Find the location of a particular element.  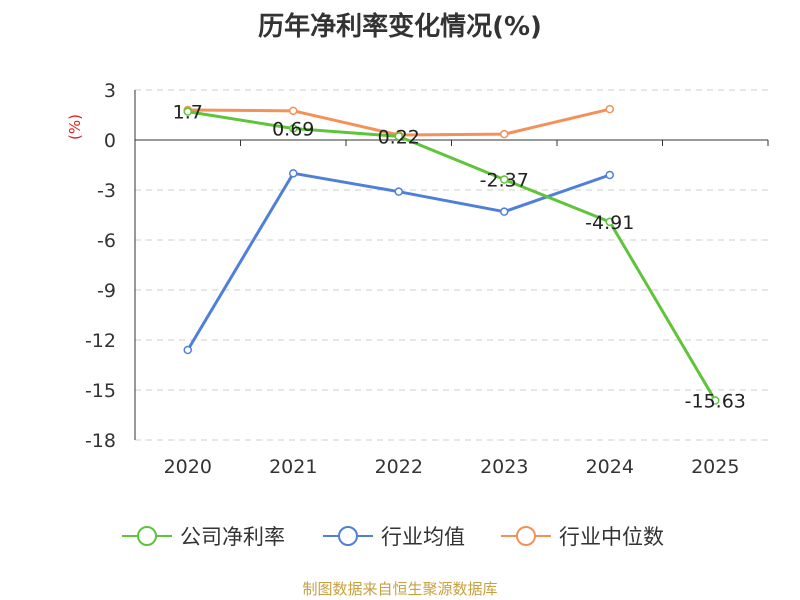

x-tick-label: 2025 is located at coordinates (715, 467).